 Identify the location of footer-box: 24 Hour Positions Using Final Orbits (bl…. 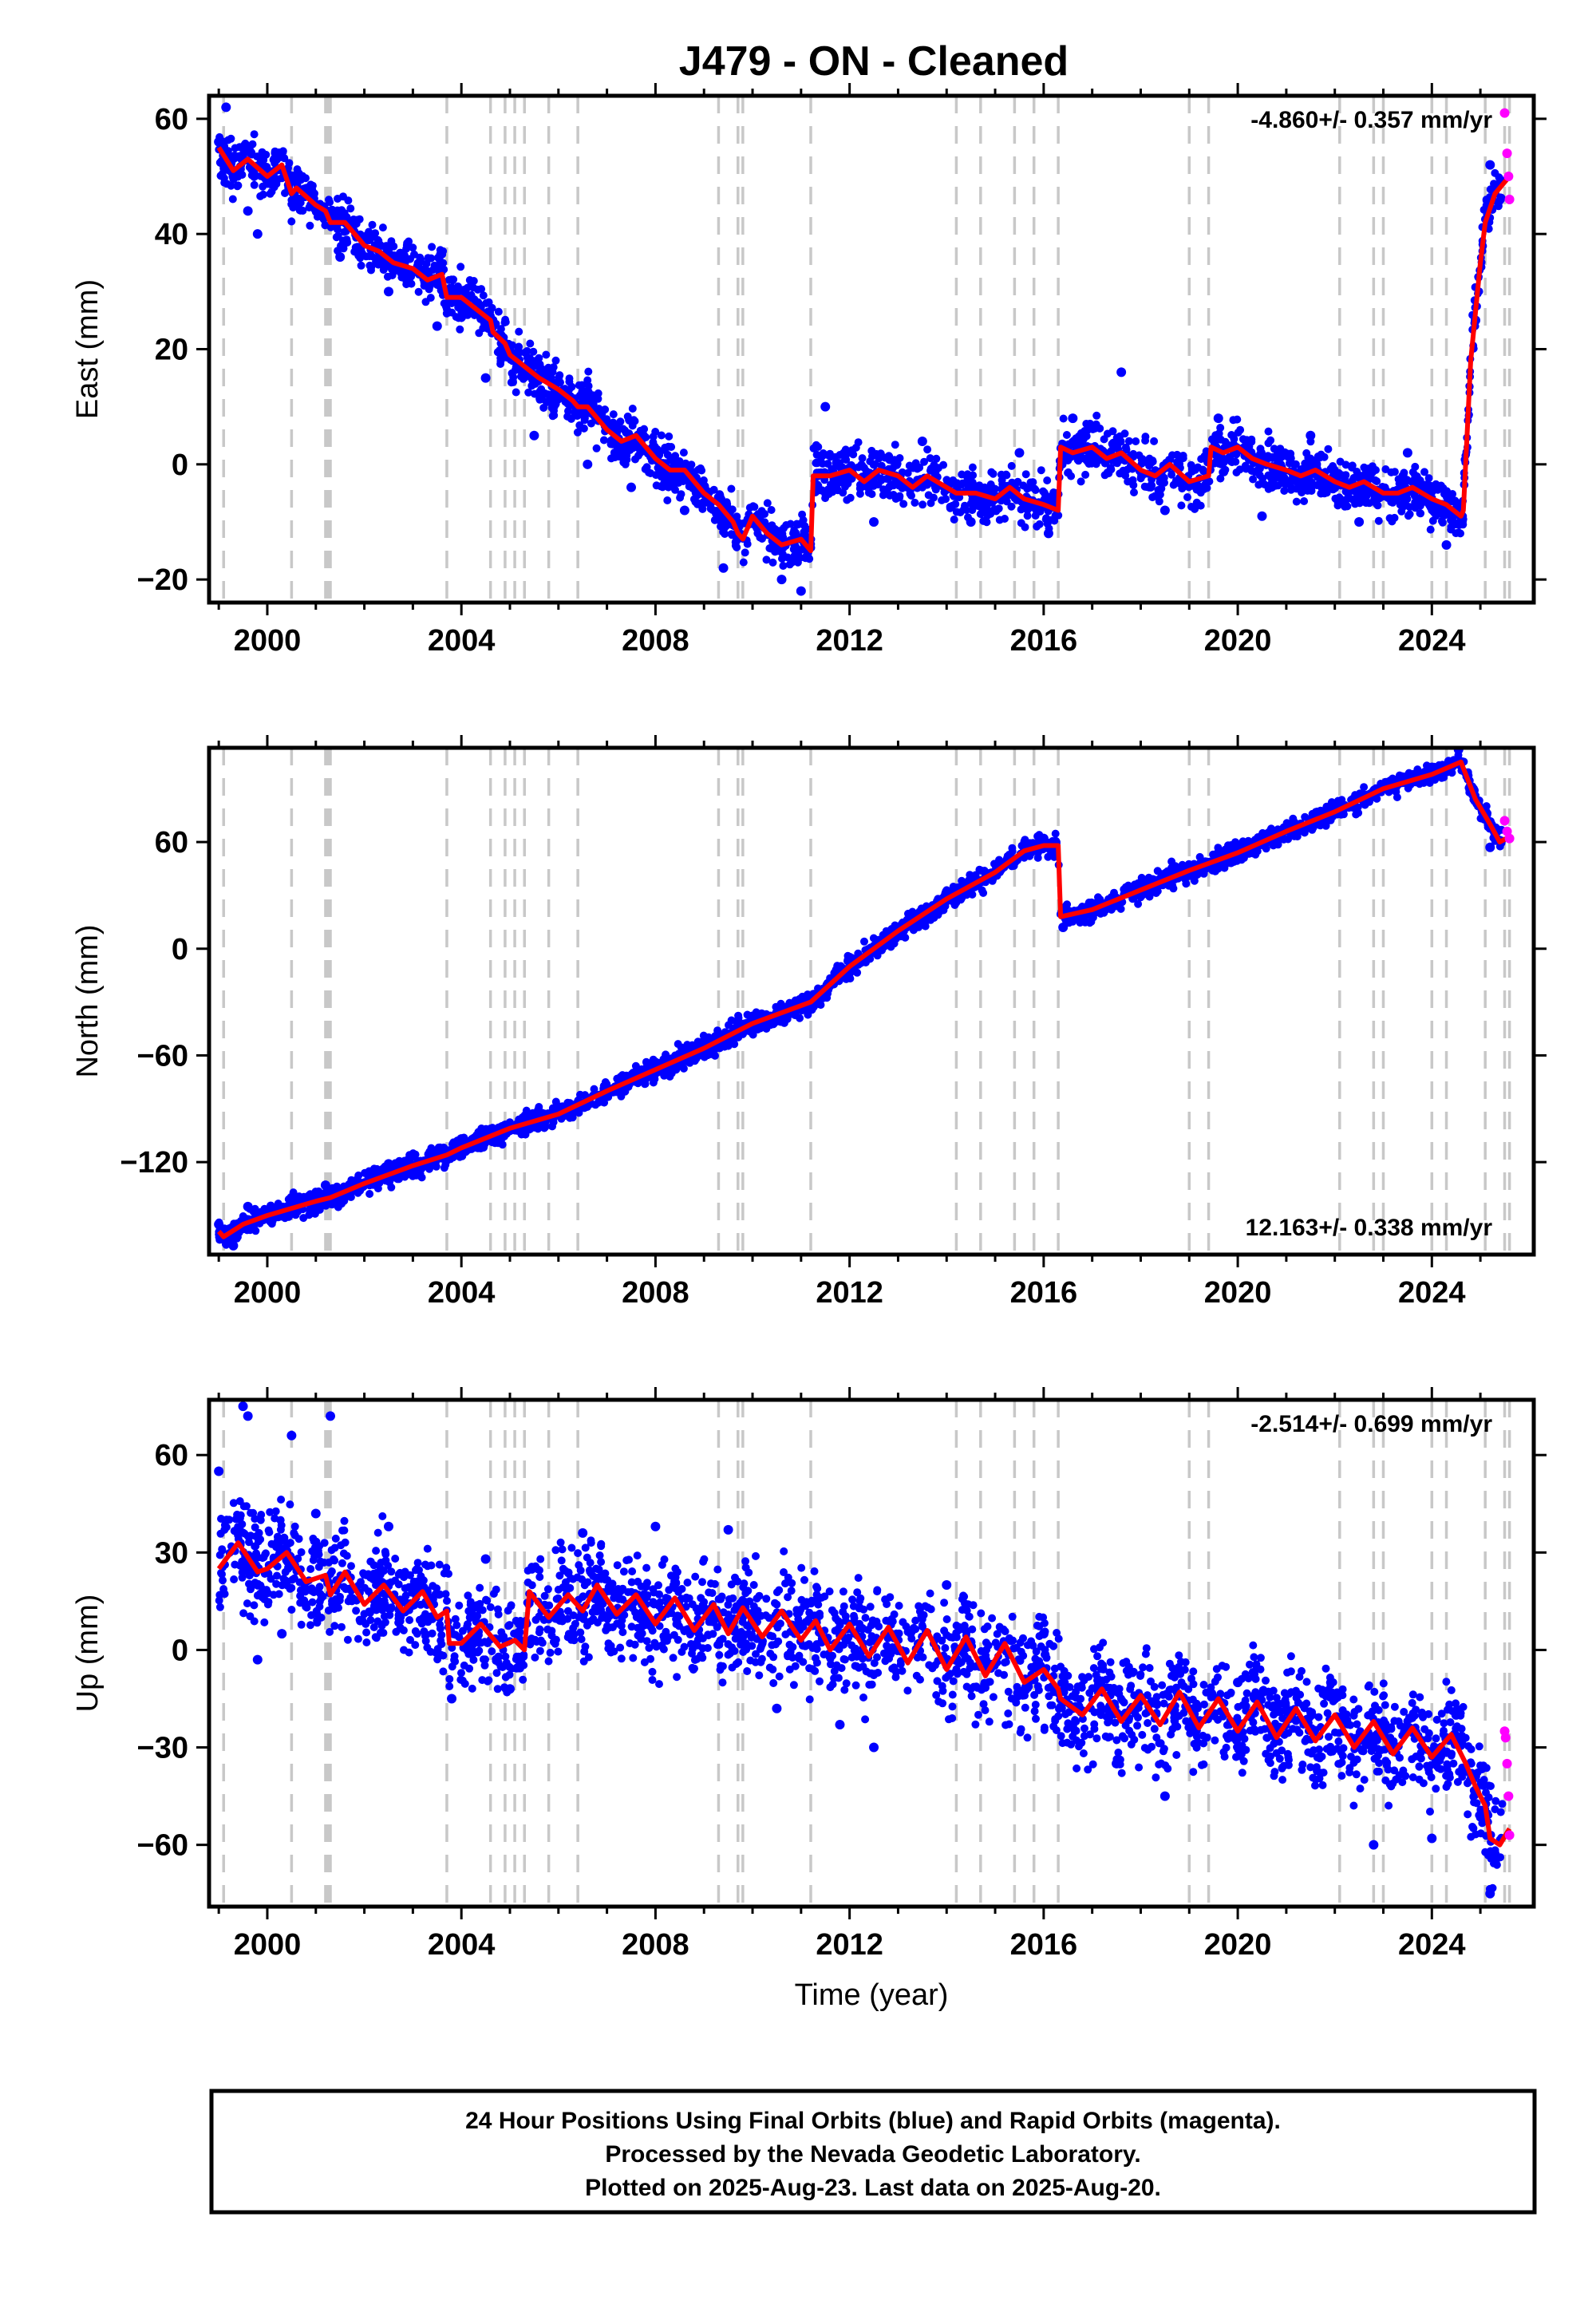
(873, 2152).